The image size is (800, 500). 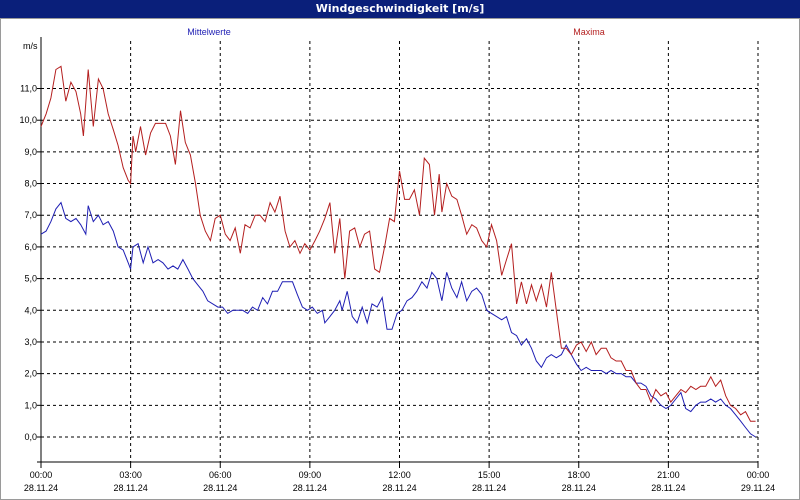 What do you see at coordinates (220, 475) in the screenshot?
I see `x-tick-time-label: 06:00` at bounding box center [220, 475].